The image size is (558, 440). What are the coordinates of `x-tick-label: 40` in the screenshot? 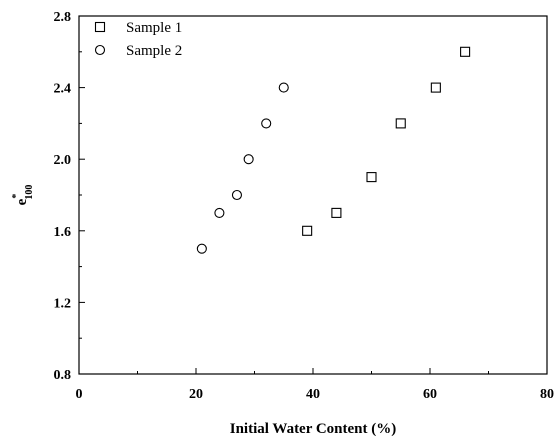 It's located at (313, 394).